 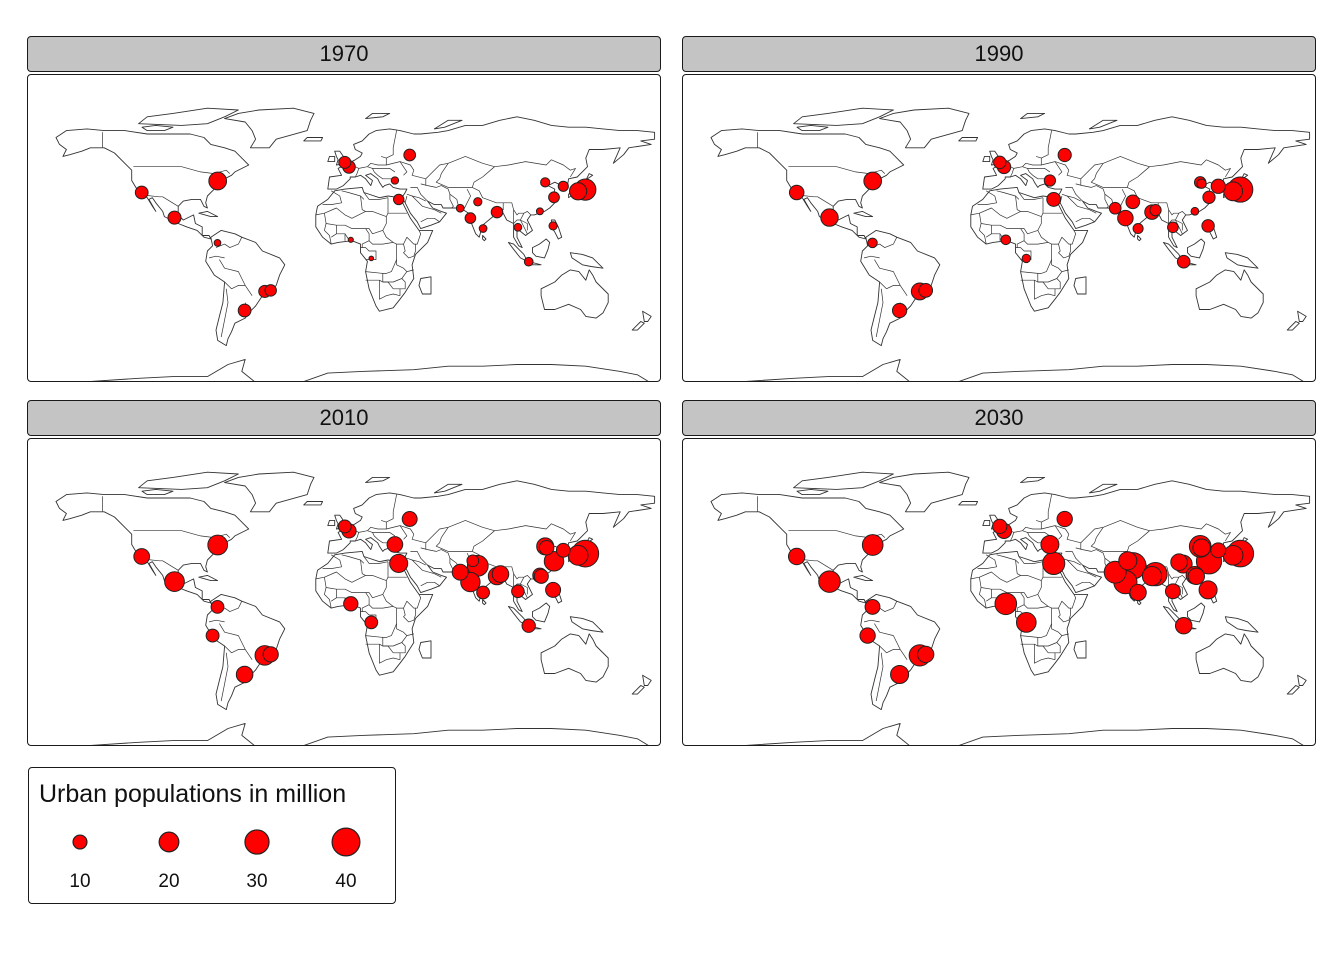 What do you see at coordinates (80, 842) in the screenshot?
I see `legend-symbol` at bounding box center [80, 842].